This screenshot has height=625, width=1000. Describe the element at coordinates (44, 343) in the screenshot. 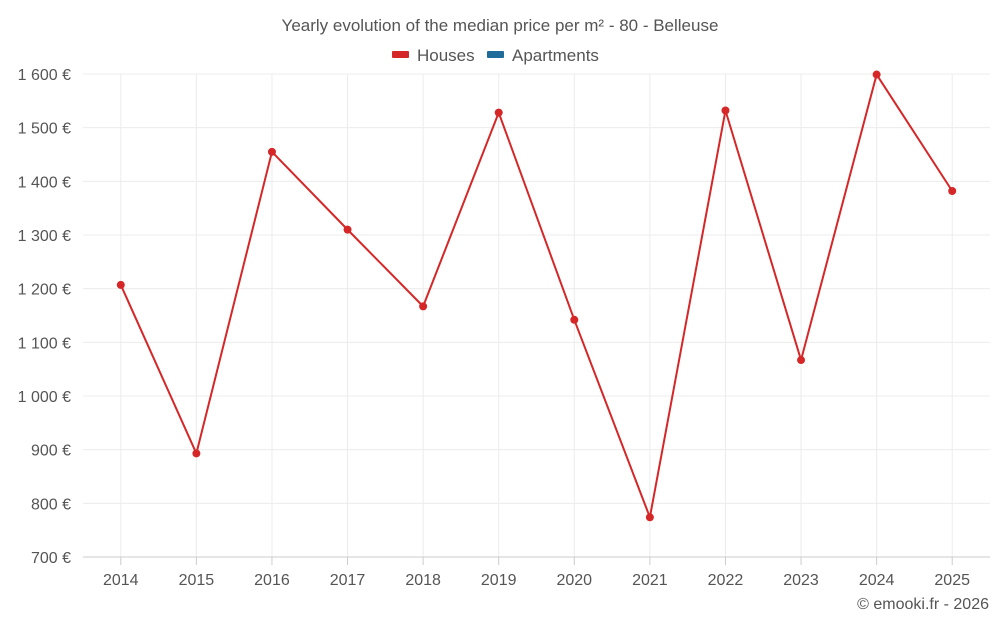

I see `y-tick-label: 1 100 €` at that location.